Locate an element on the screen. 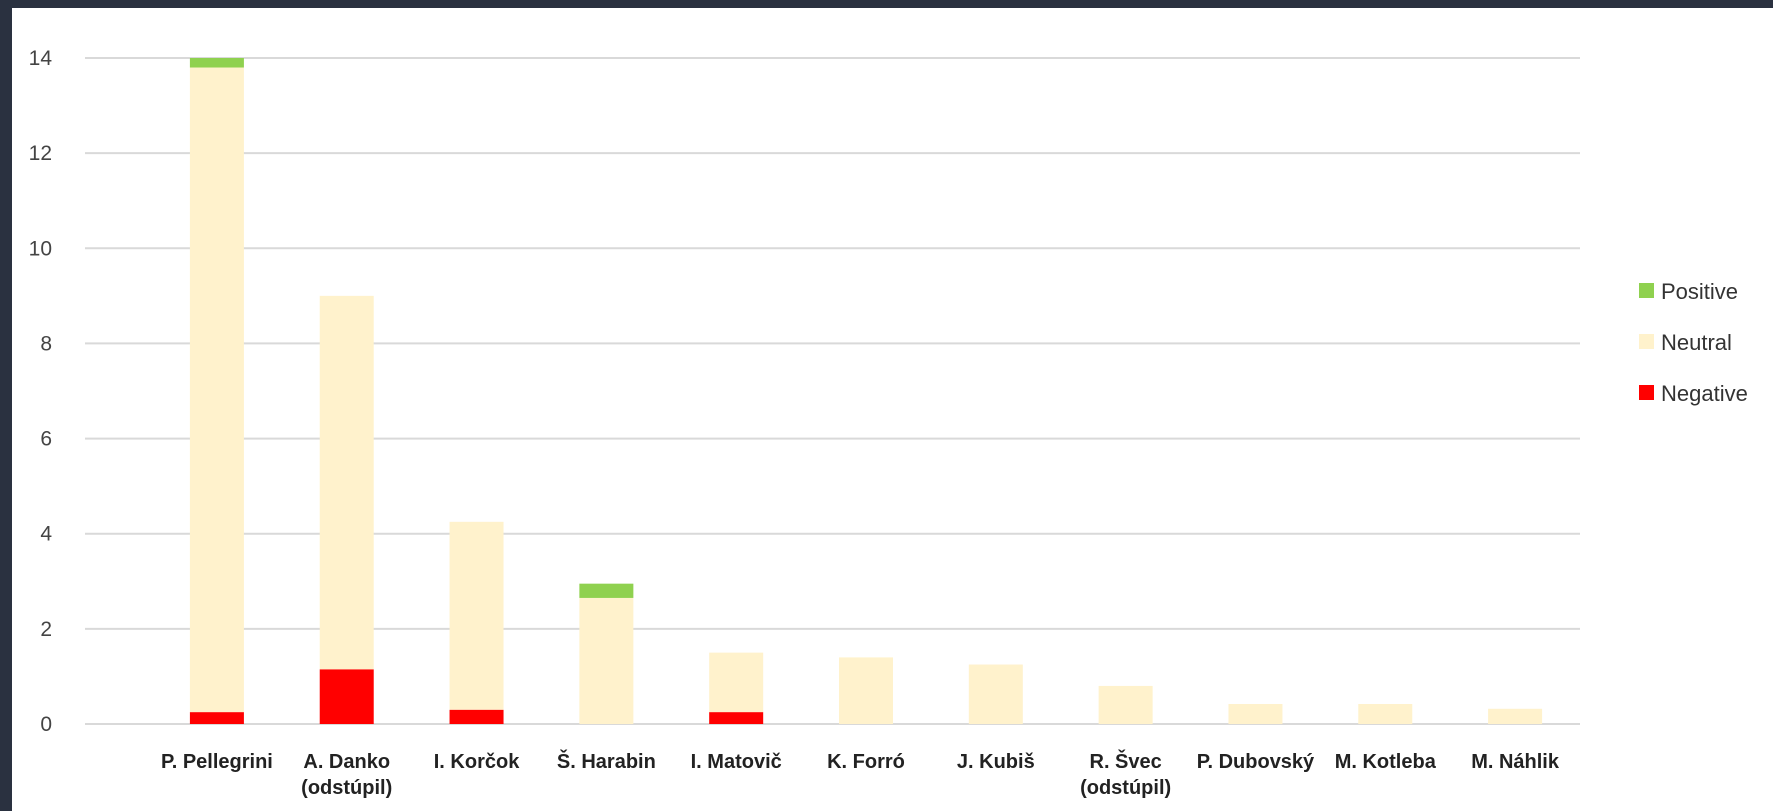 The width and height of the screenshot is (1773, 811). x-tick-label: P. Dubovský is located at coordinates (1256, 762).